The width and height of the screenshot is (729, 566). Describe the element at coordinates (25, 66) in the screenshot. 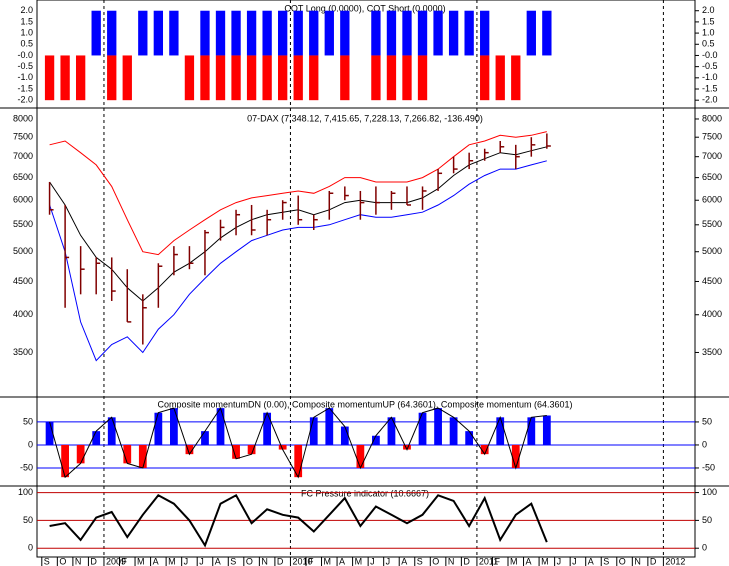

I see `y-tick-label: -0.5` at that location.